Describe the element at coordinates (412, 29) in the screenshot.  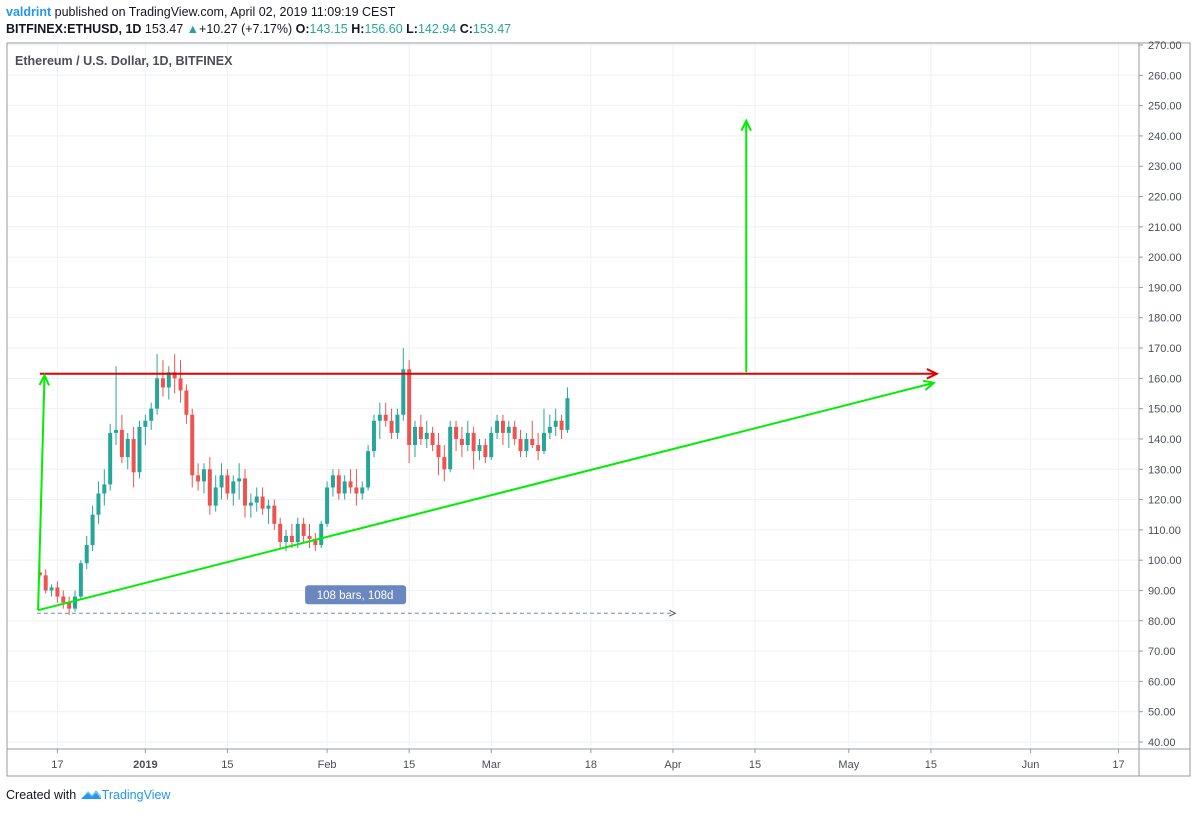
I see `low-label: L:` at that location.